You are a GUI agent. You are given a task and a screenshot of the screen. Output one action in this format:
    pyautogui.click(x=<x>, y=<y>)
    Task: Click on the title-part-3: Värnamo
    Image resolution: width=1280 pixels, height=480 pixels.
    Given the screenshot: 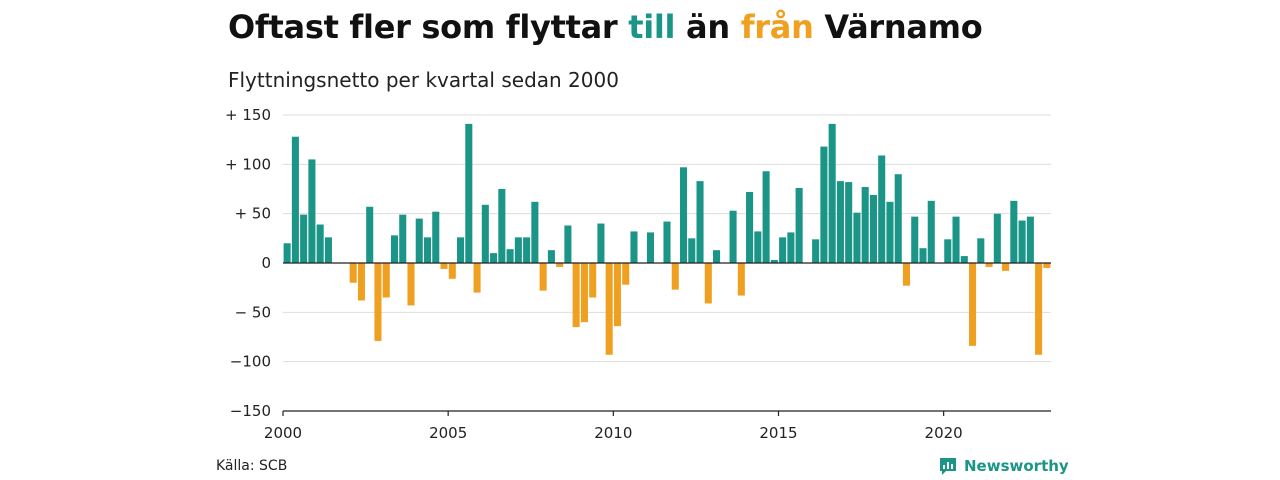 What is the action you would take?
    pyautogui.click(x=898, y=27)
    